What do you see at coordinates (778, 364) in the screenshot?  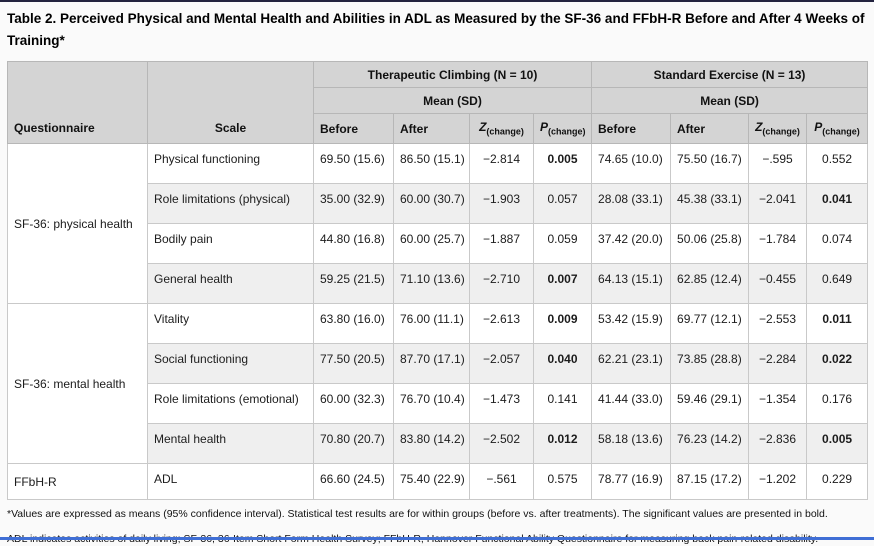 I see `cell-se-z: −2.284` at bounding box center [778, 364].